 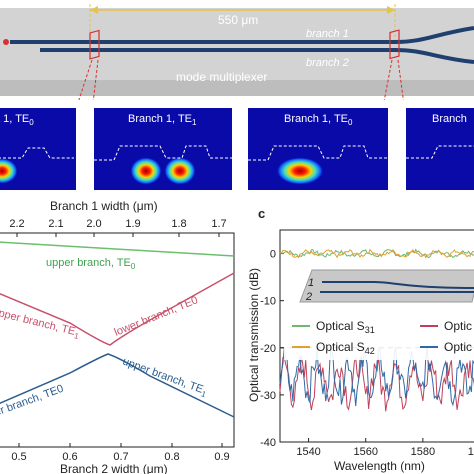 What do you see at coordinates (14, 119) in the screenshot?
I see `mode-label-1: a 1, TE` at bounding box center [14, 119].